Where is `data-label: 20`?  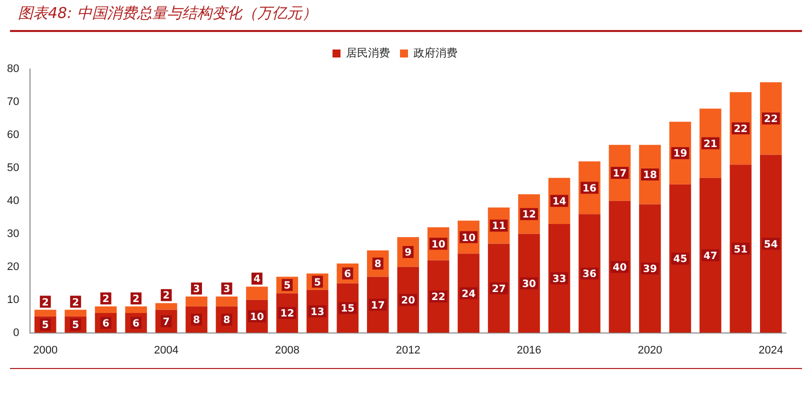 data-label: 20 is located at coordinates (408, 300).